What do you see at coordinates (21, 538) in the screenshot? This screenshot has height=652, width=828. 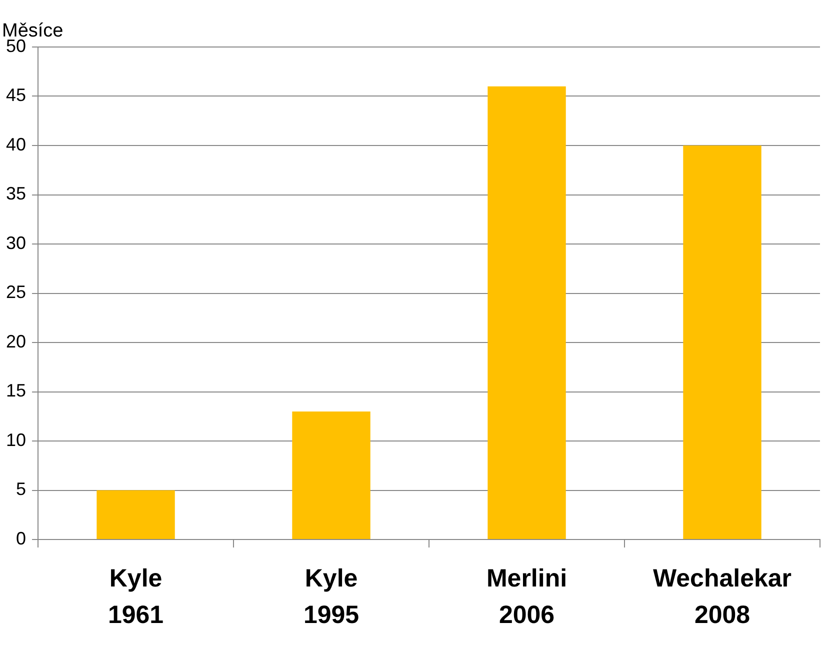 I see `y-tick-label: 0` at bounding box center [21, 538].